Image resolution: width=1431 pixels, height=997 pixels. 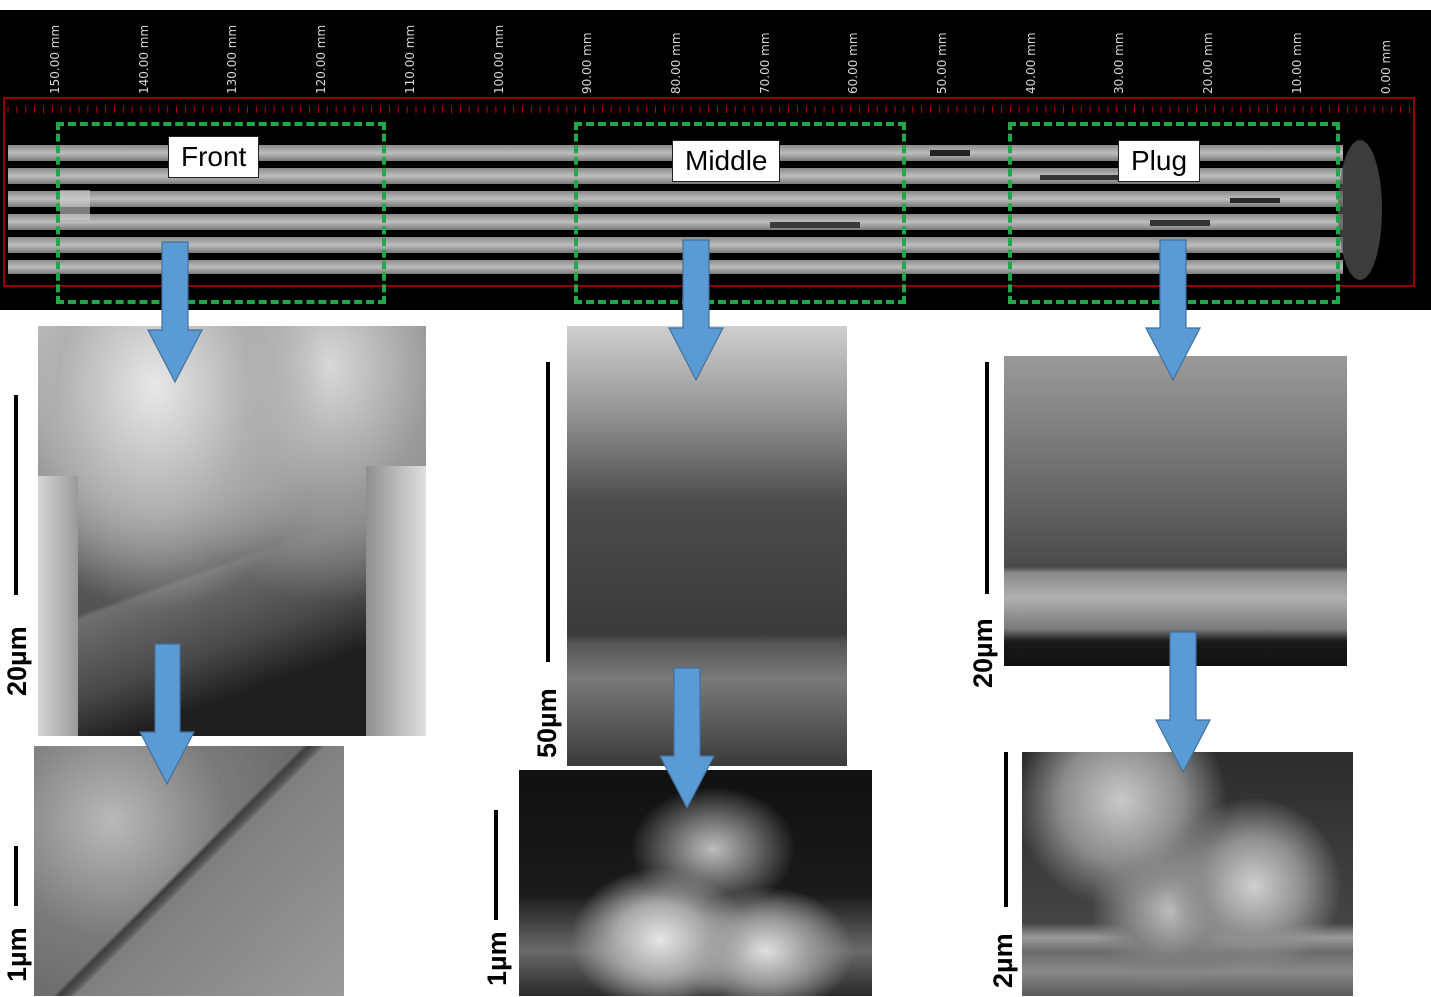 I want to click on ruler-tick-label: 110.00 mm, so click(x=409, y=59).